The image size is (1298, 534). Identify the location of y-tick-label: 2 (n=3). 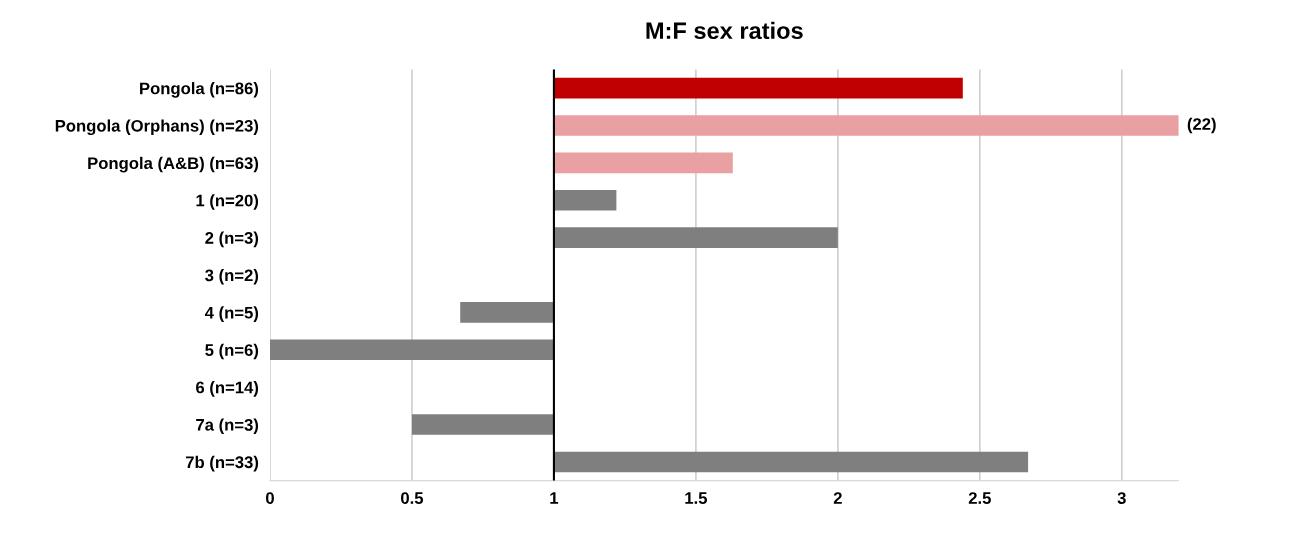
(232, 239).